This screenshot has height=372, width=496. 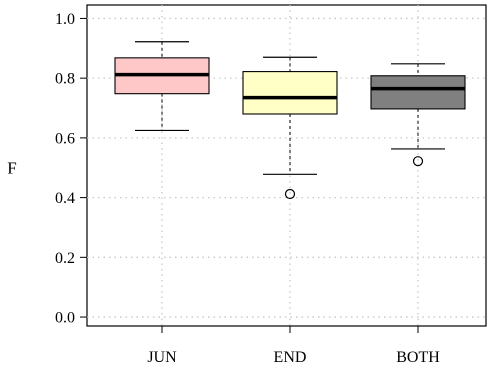 I want to click on x-tick-label: BOTH, so click(x=418, y=357).